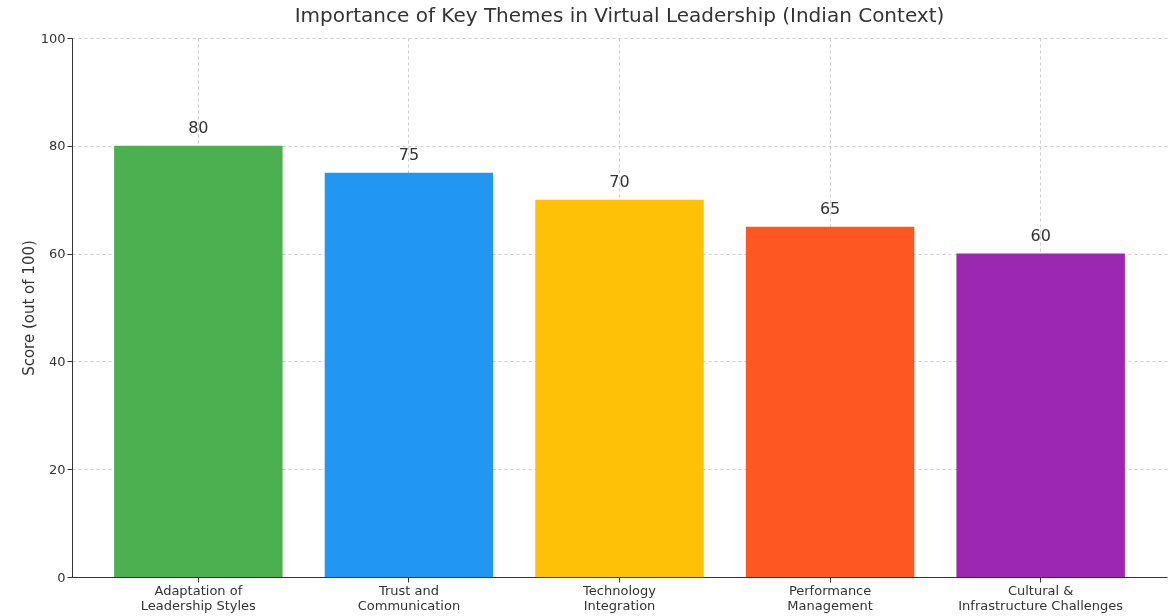 This screenshot has width=1172, height=616. I want to click on y-tick-label: 20, so click(57, 469).